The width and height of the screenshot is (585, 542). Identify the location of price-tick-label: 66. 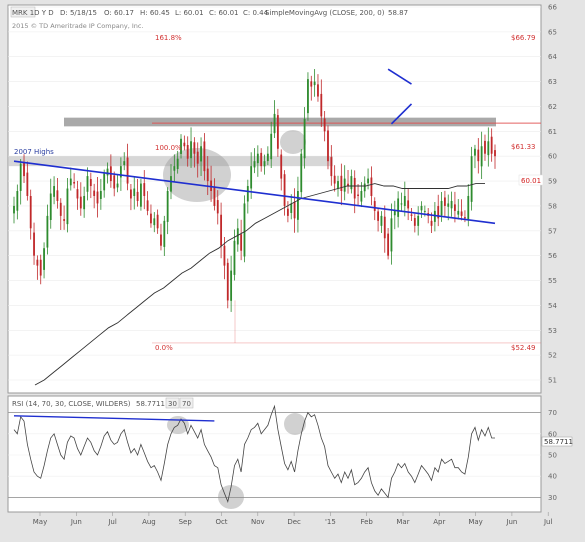
(552, 8).